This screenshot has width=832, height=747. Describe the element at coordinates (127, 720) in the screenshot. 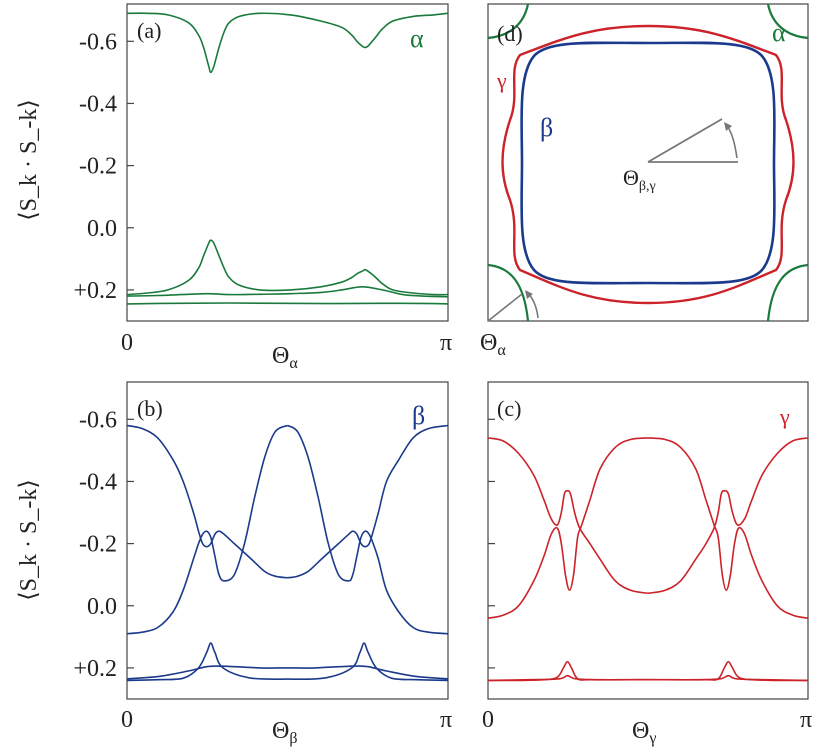

I see `panel-b-xtick-0: 0` at that location.